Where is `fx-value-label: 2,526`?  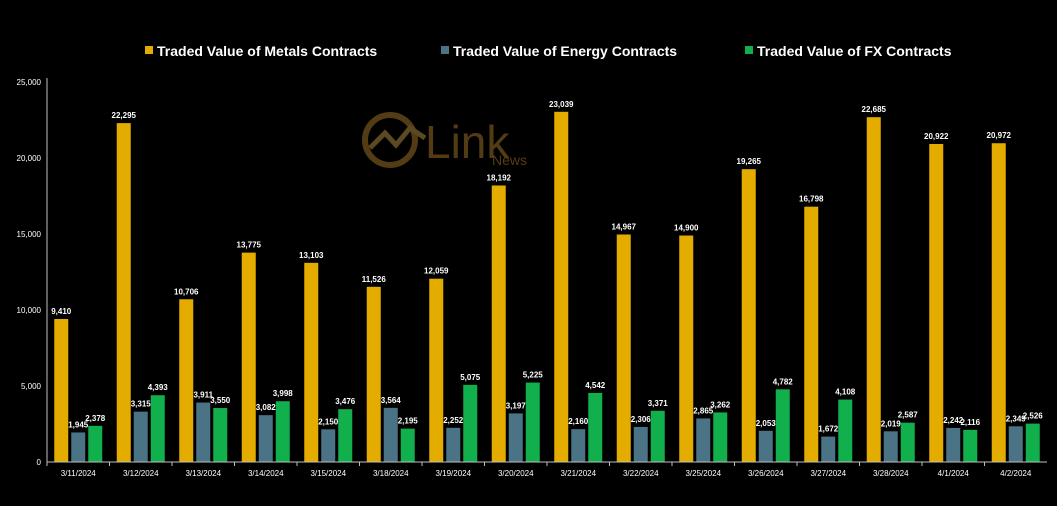 fx-value-label: 2,526 is located at coordinates (1033, 416).